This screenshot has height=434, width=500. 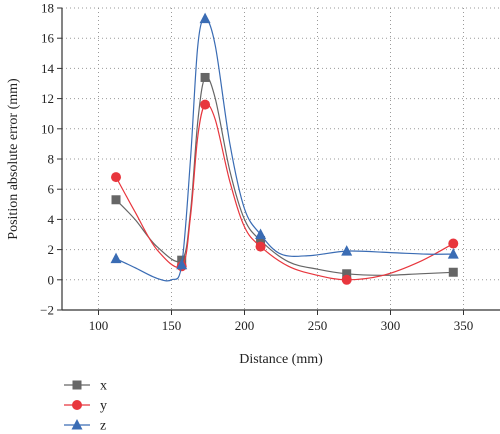 What do you see at coordinates (13, 159) in the screenshot?
I see `y-axis-title: Position absolute error (mm)` at bounding box center [13, 159].